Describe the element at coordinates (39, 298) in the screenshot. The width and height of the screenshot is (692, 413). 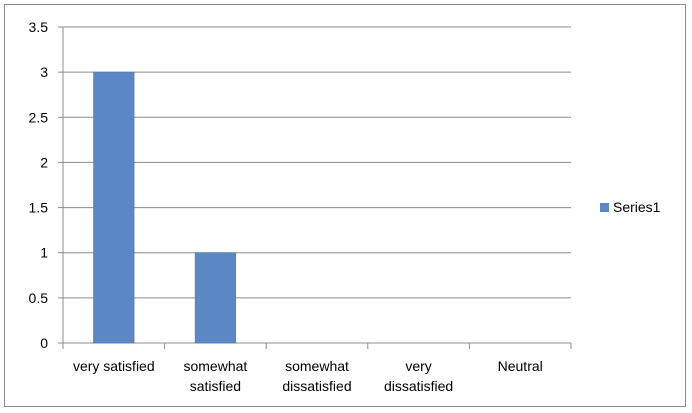
I see `y-tick-label: 0.5` at that location.